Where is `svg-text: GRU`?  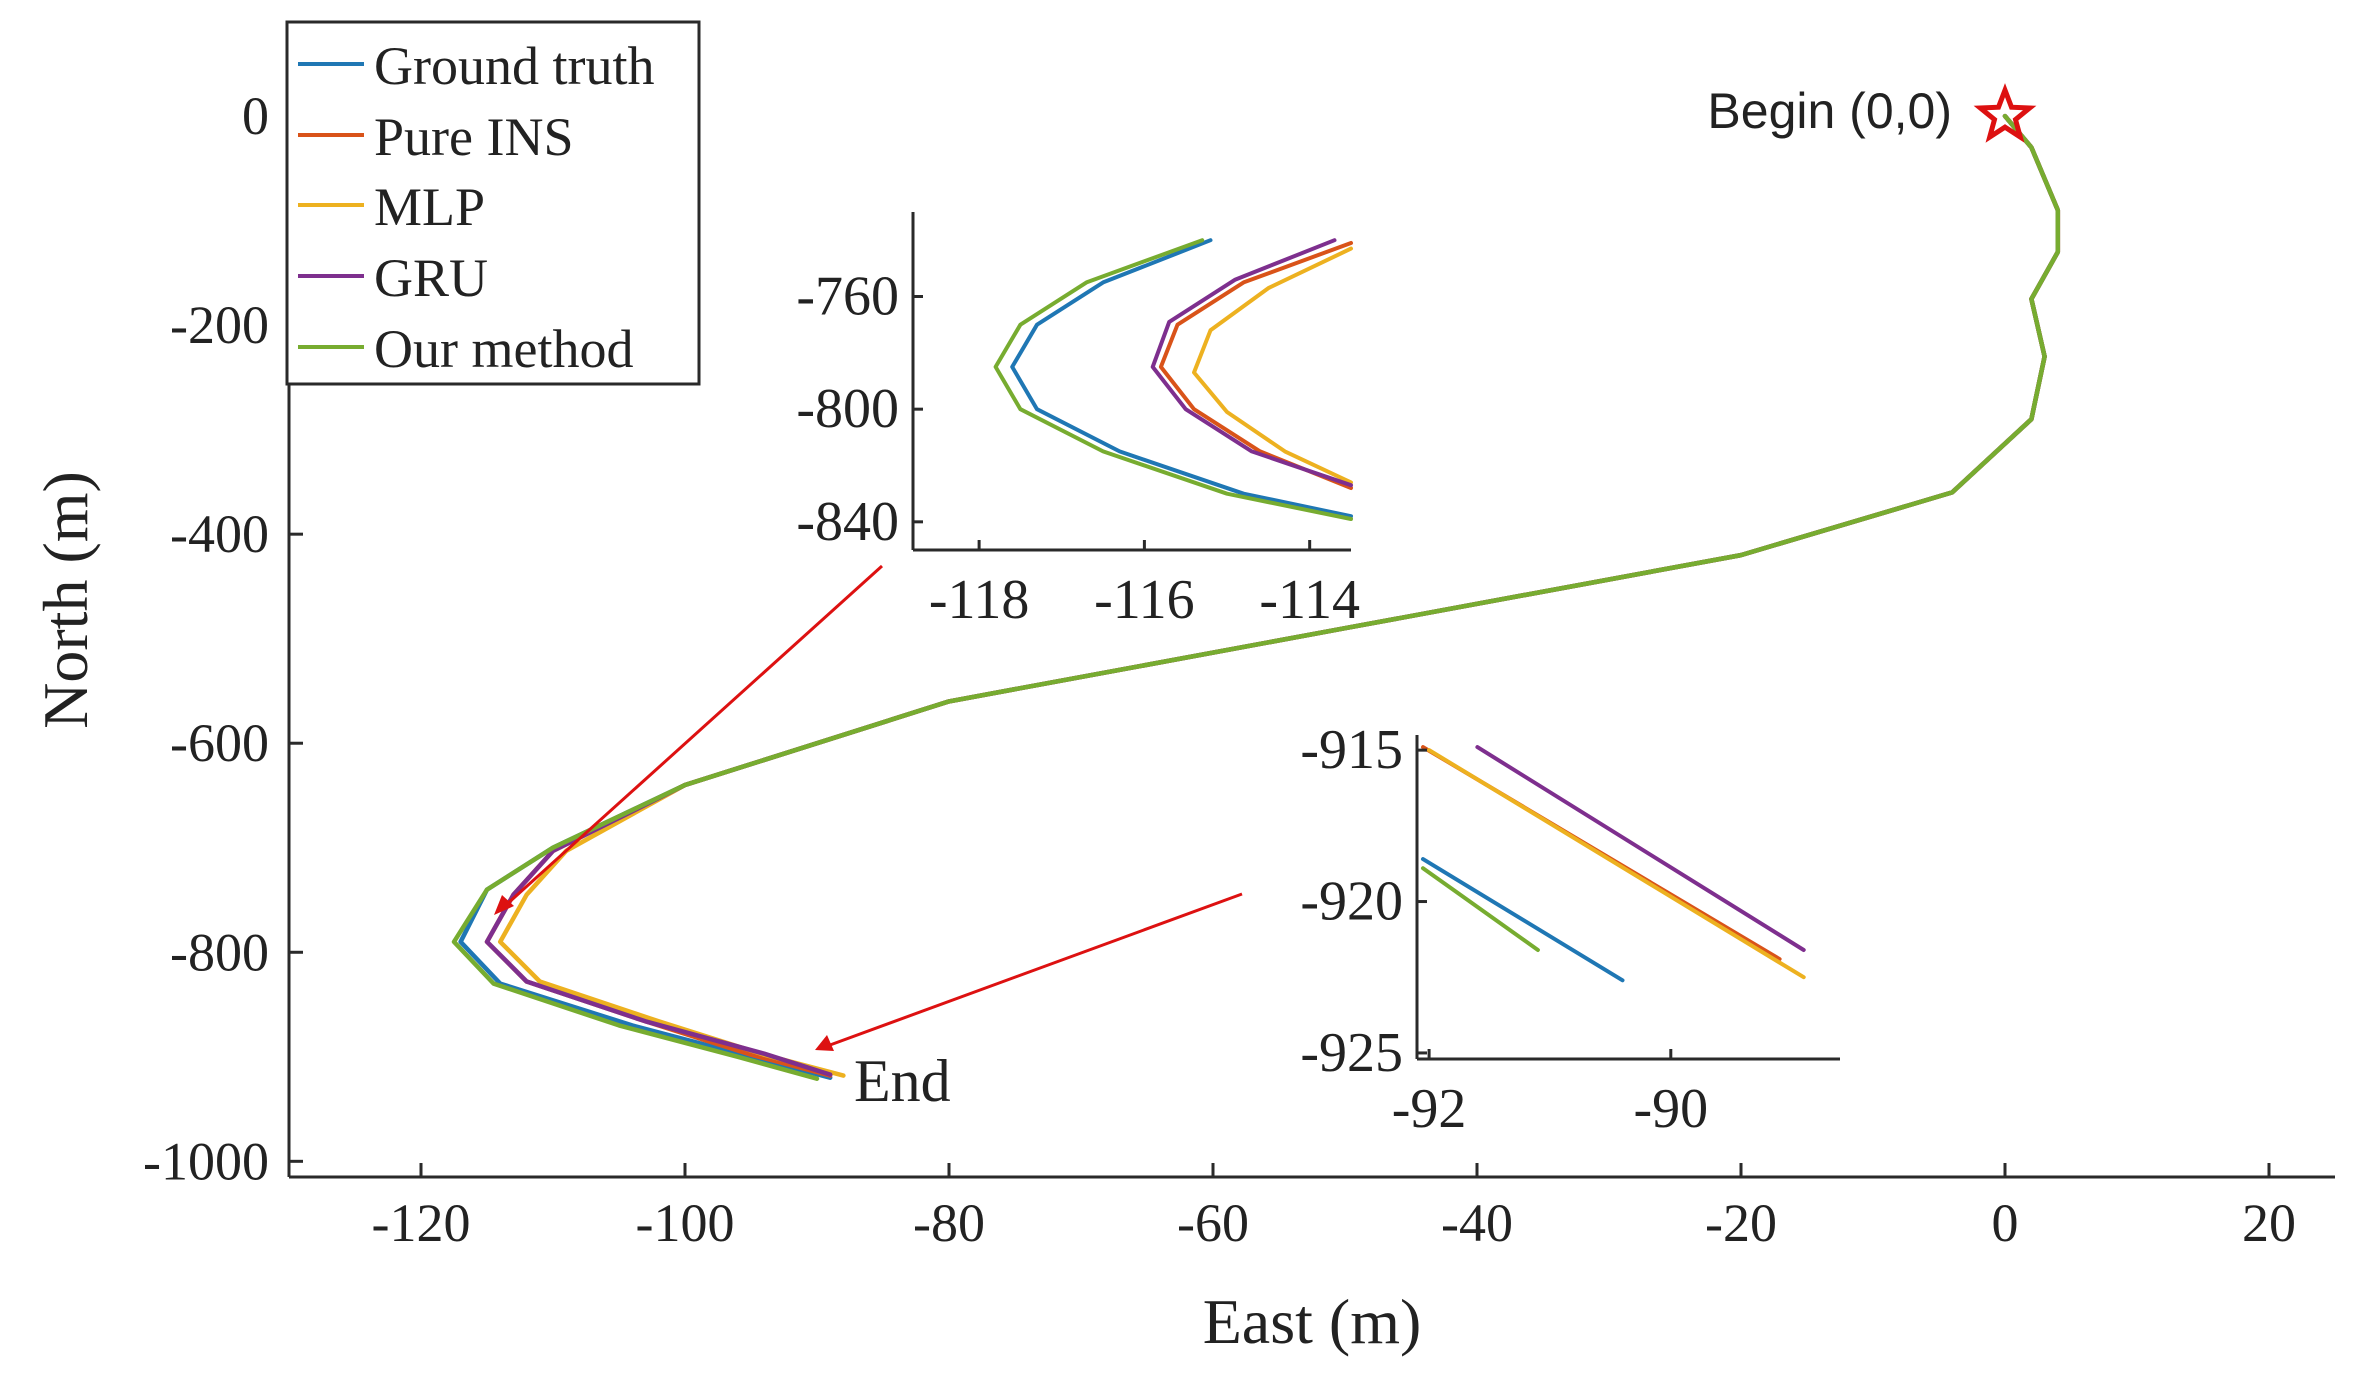
svg-text: GRU is located at coordinates (431, 278).